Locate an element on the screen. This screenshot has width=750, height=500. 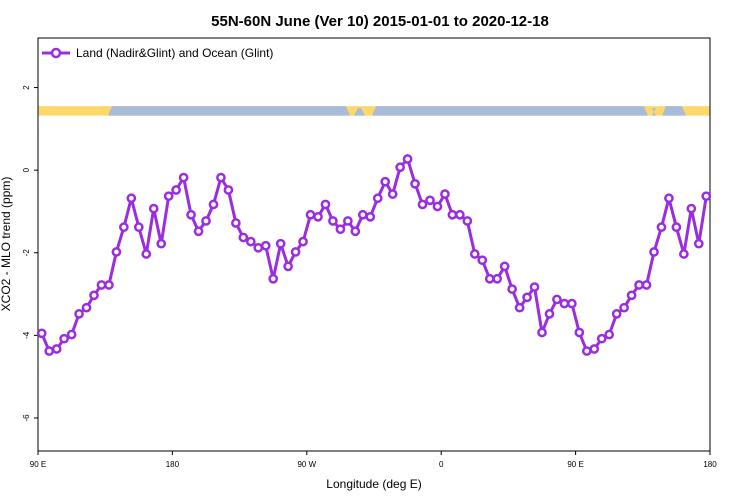
y-tick-label: 0 is located at coordinates (26, 169).